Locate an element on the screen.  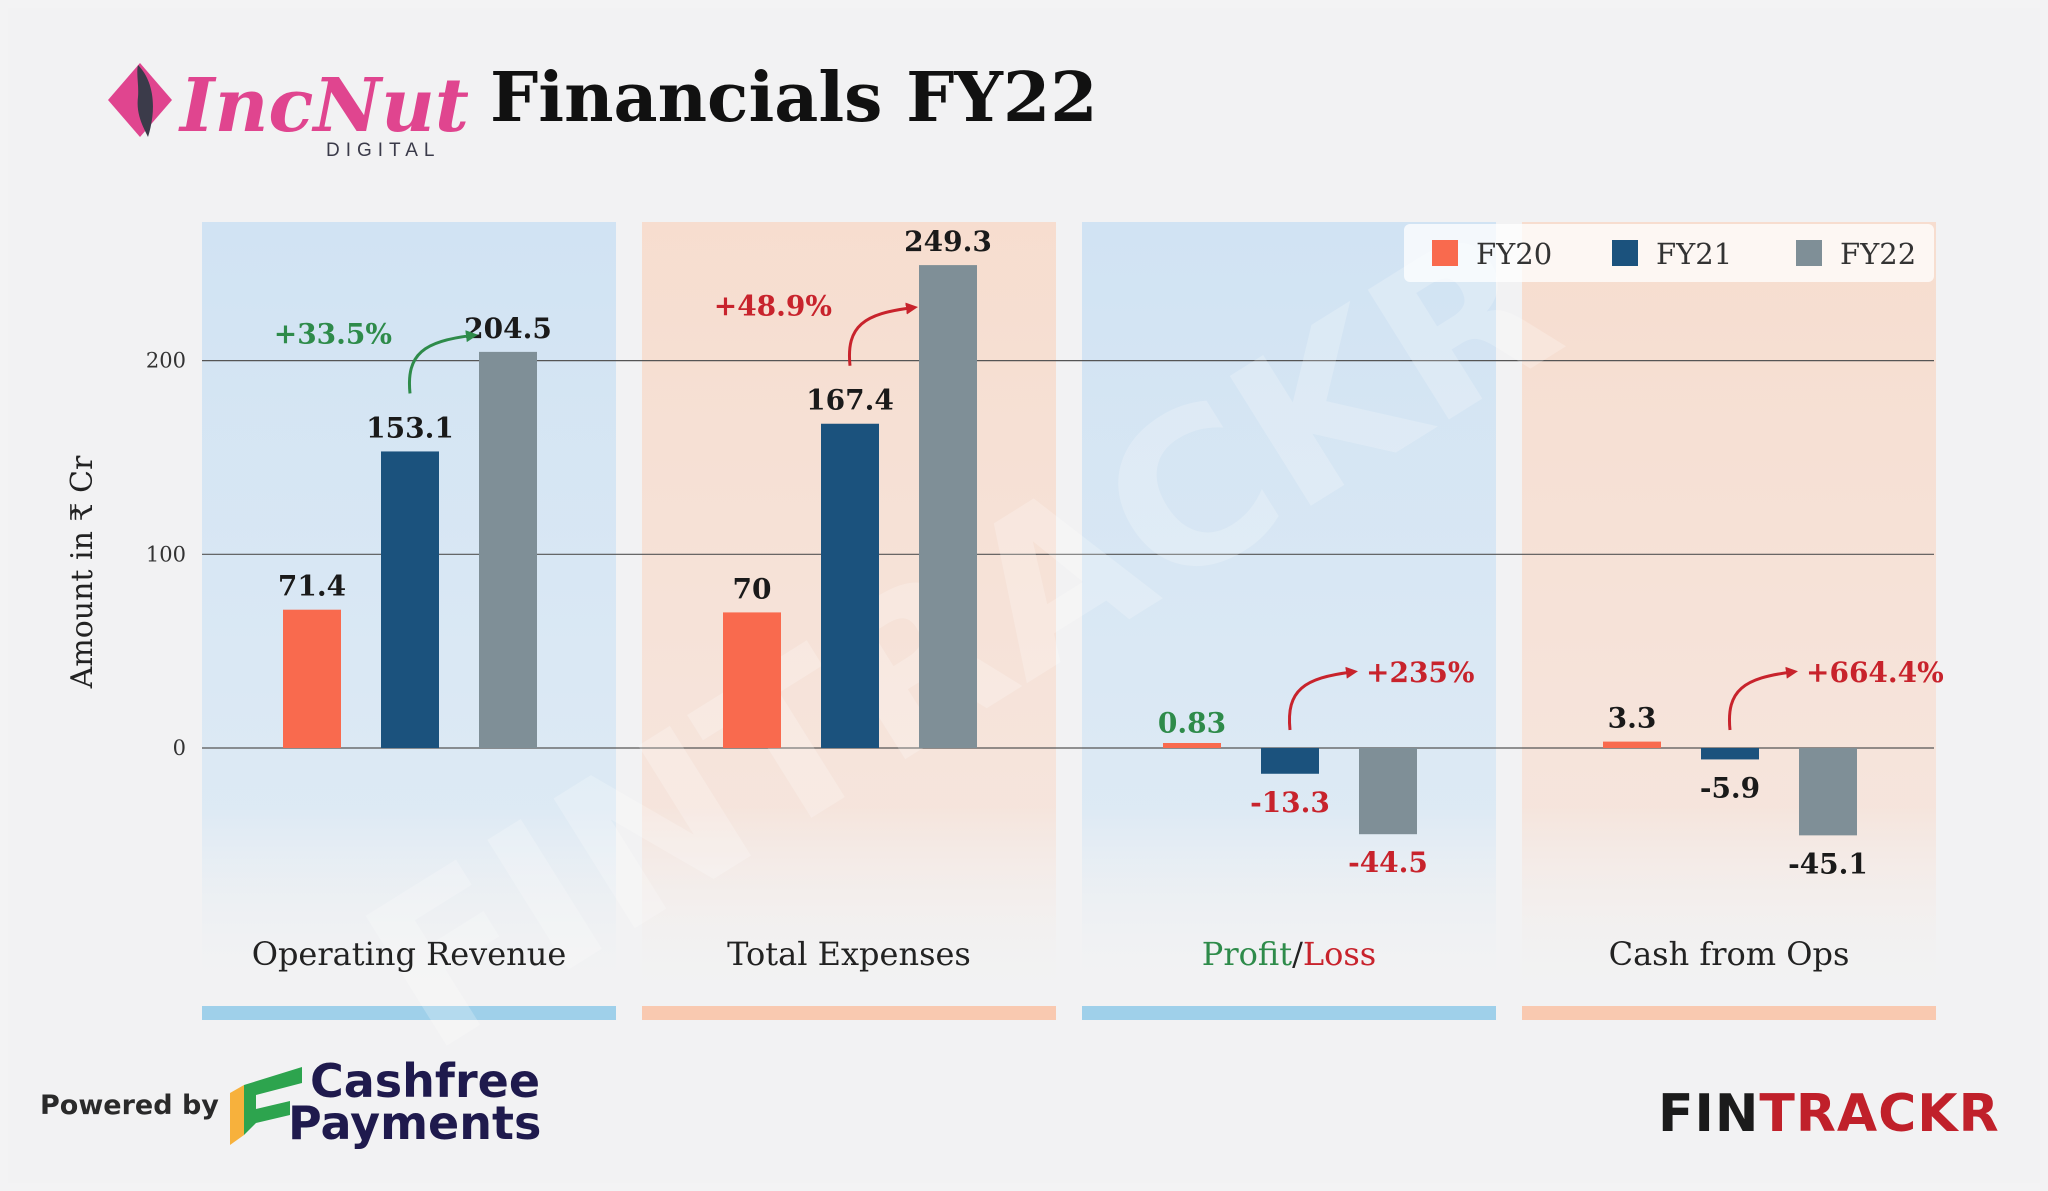
cashfree-logo-icon is located at coordinates (266, 1106).